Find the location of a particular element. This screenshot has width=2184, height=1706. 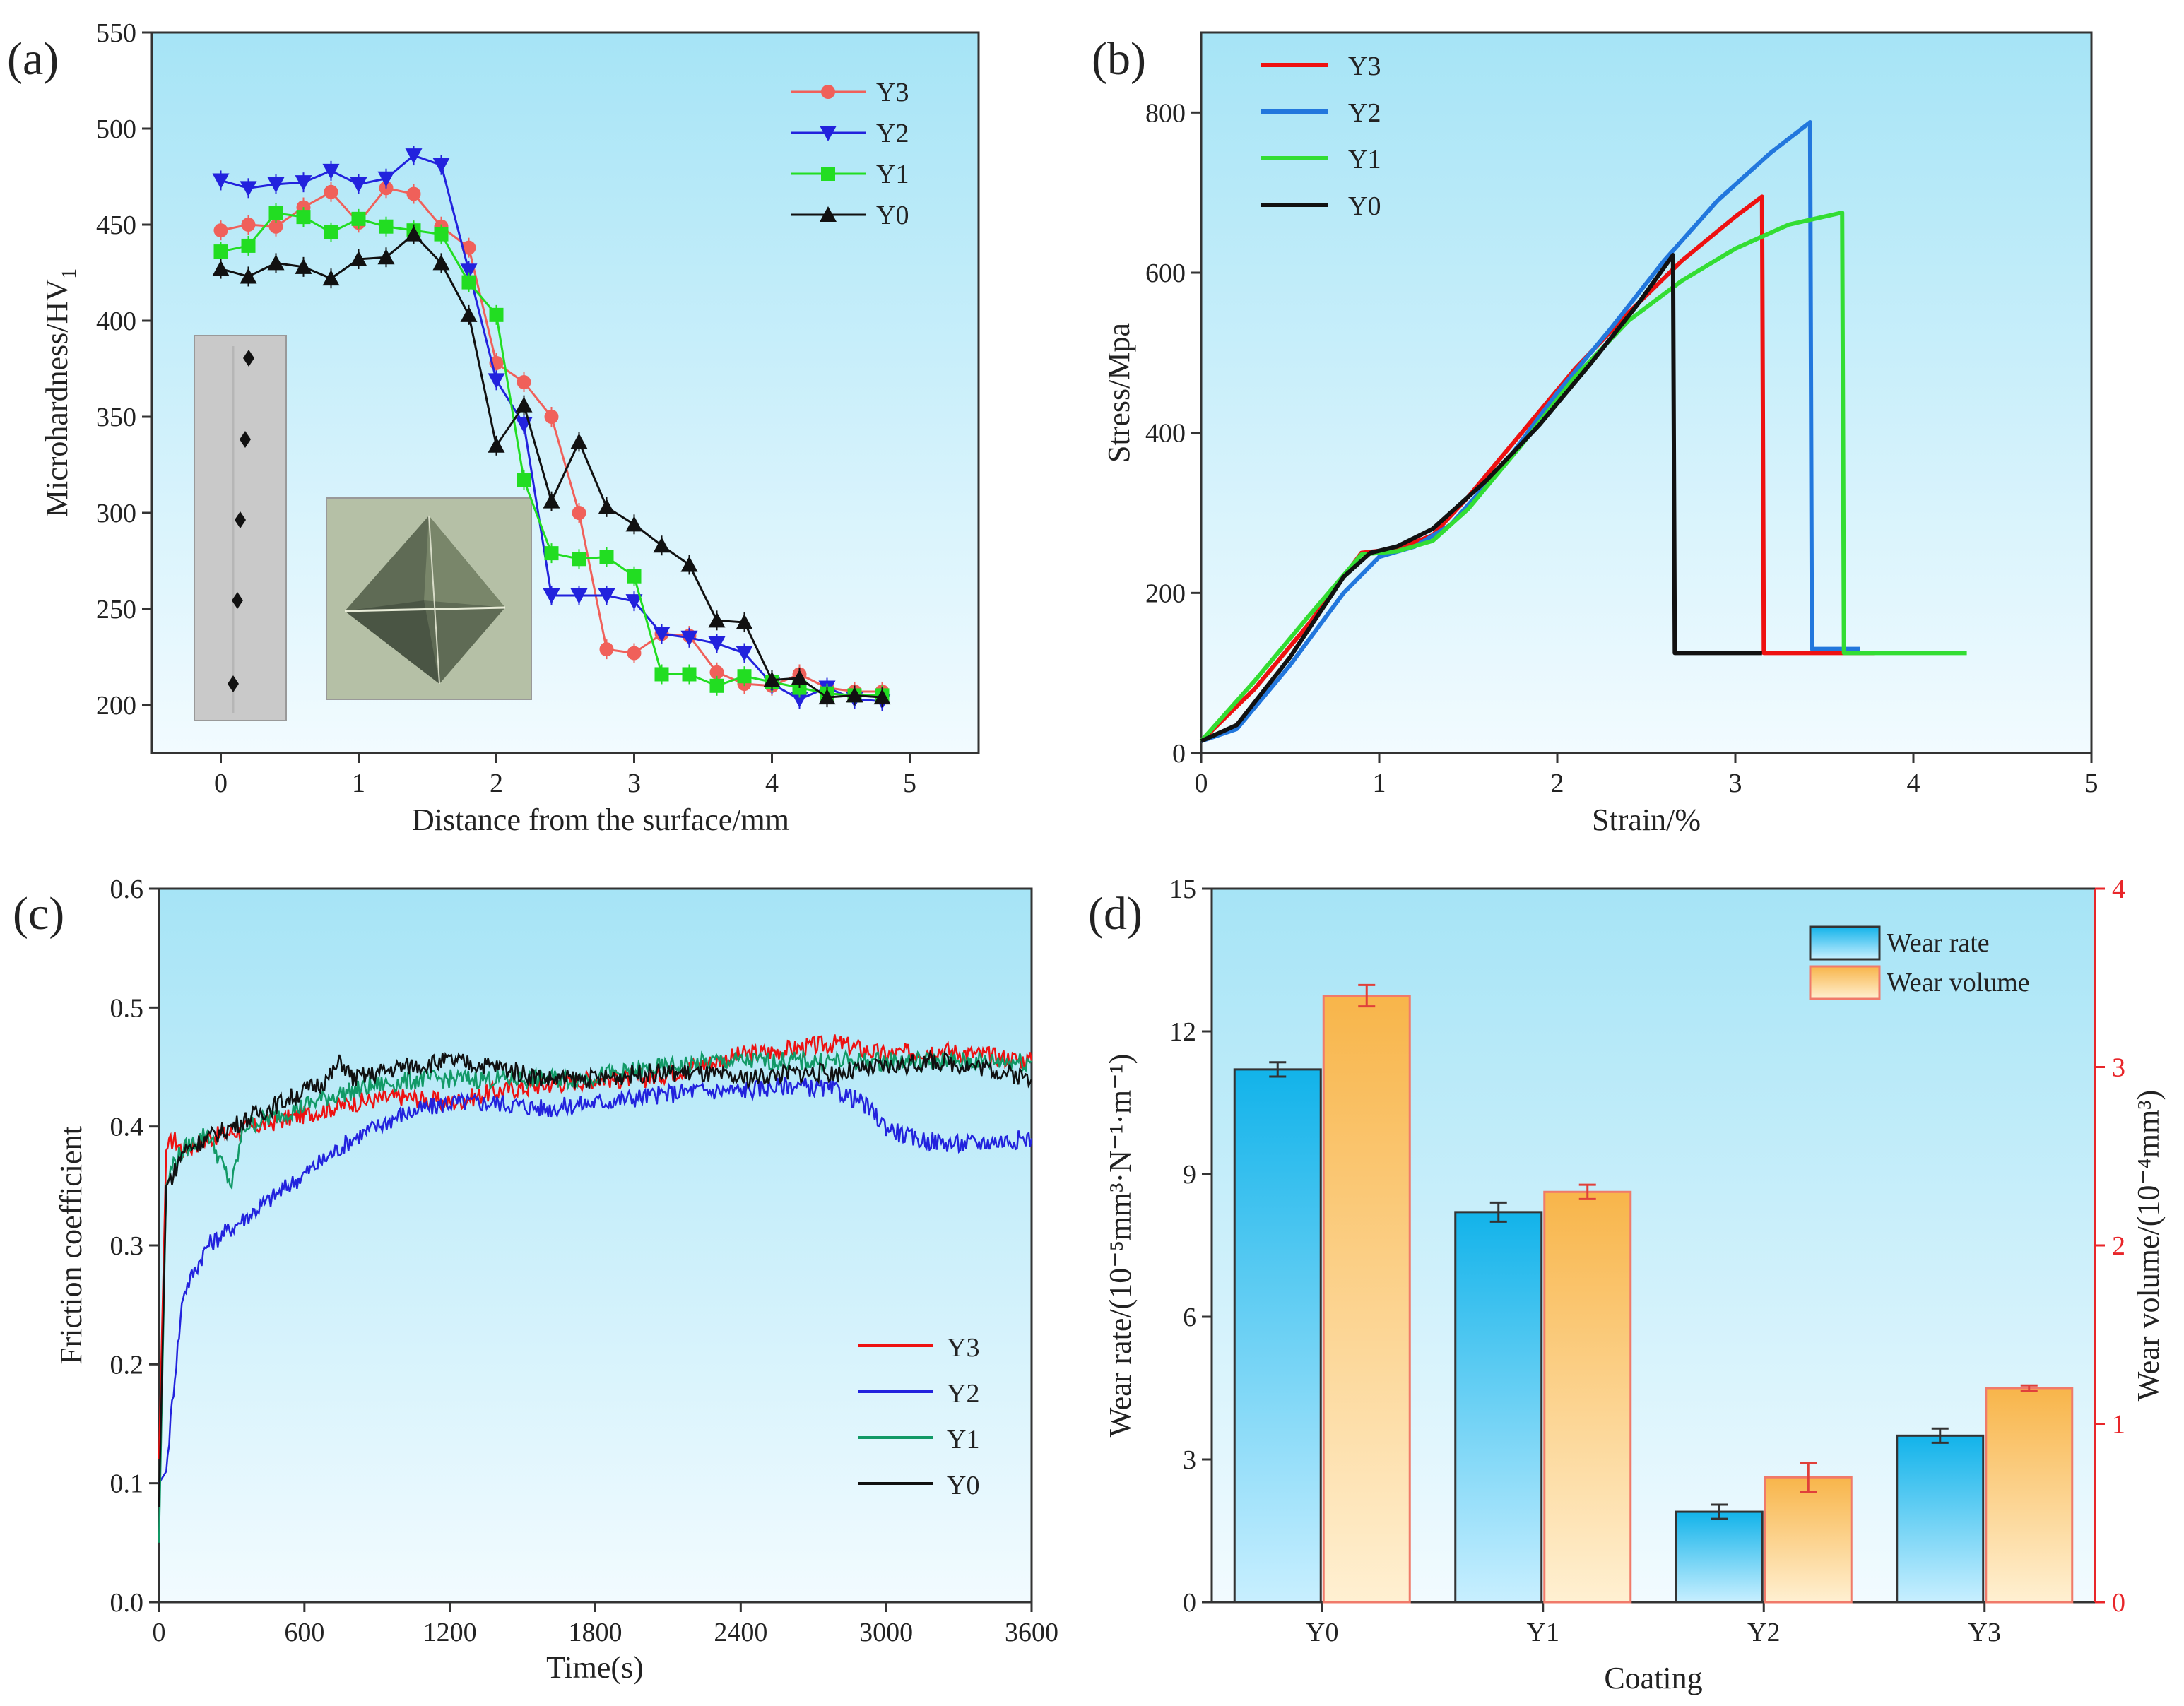

panel-b-x-axis-title: Strain/% is located at coordinates (1647, 819).